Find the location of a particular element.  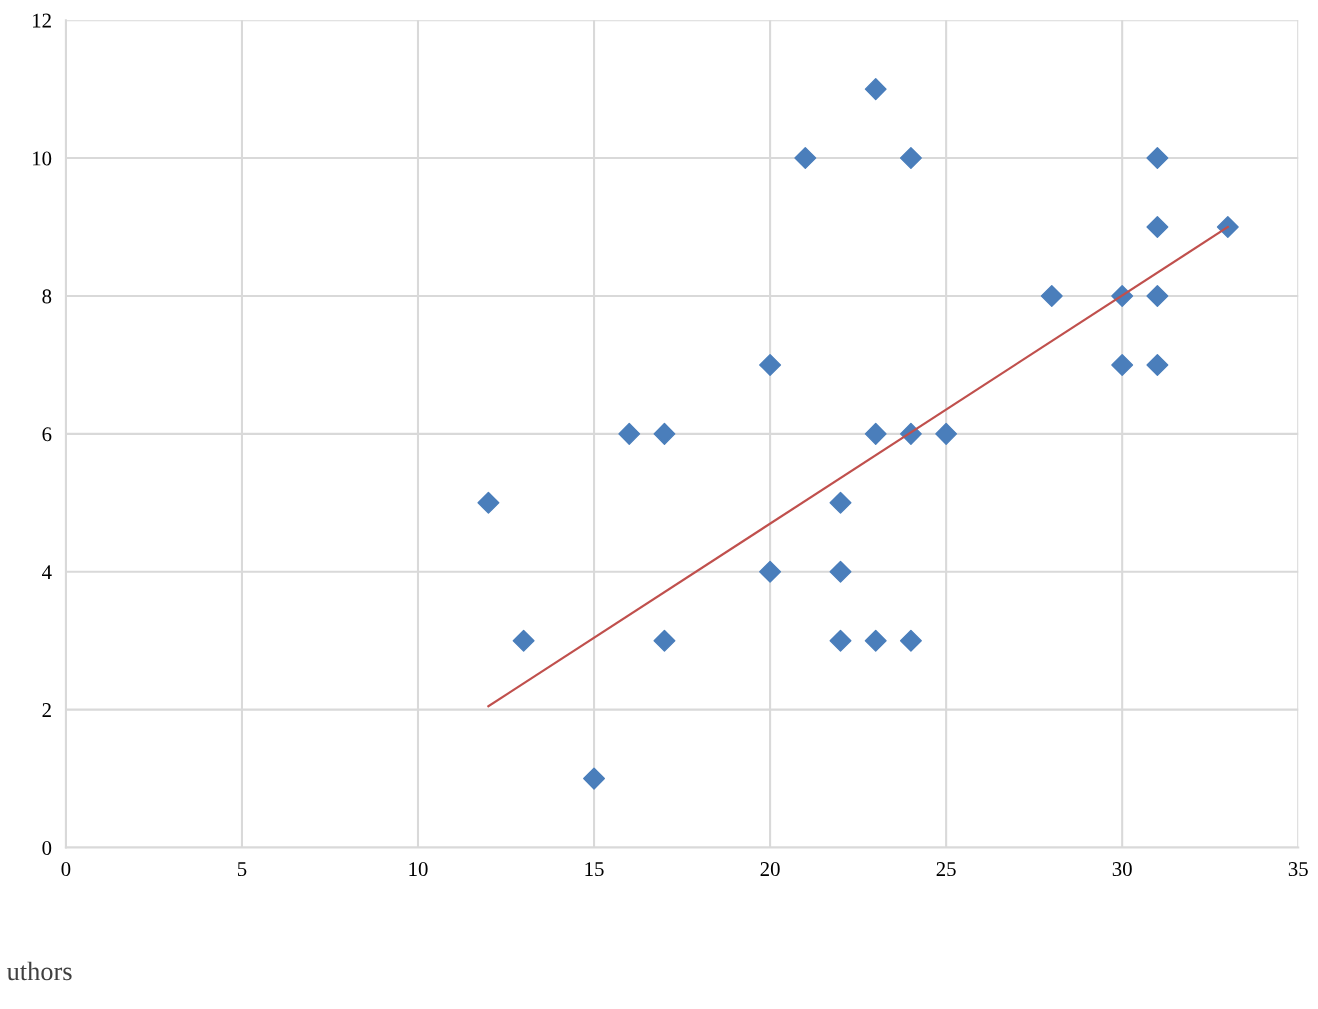

x-tick-label: 0 is located at coordinates (66, 869).